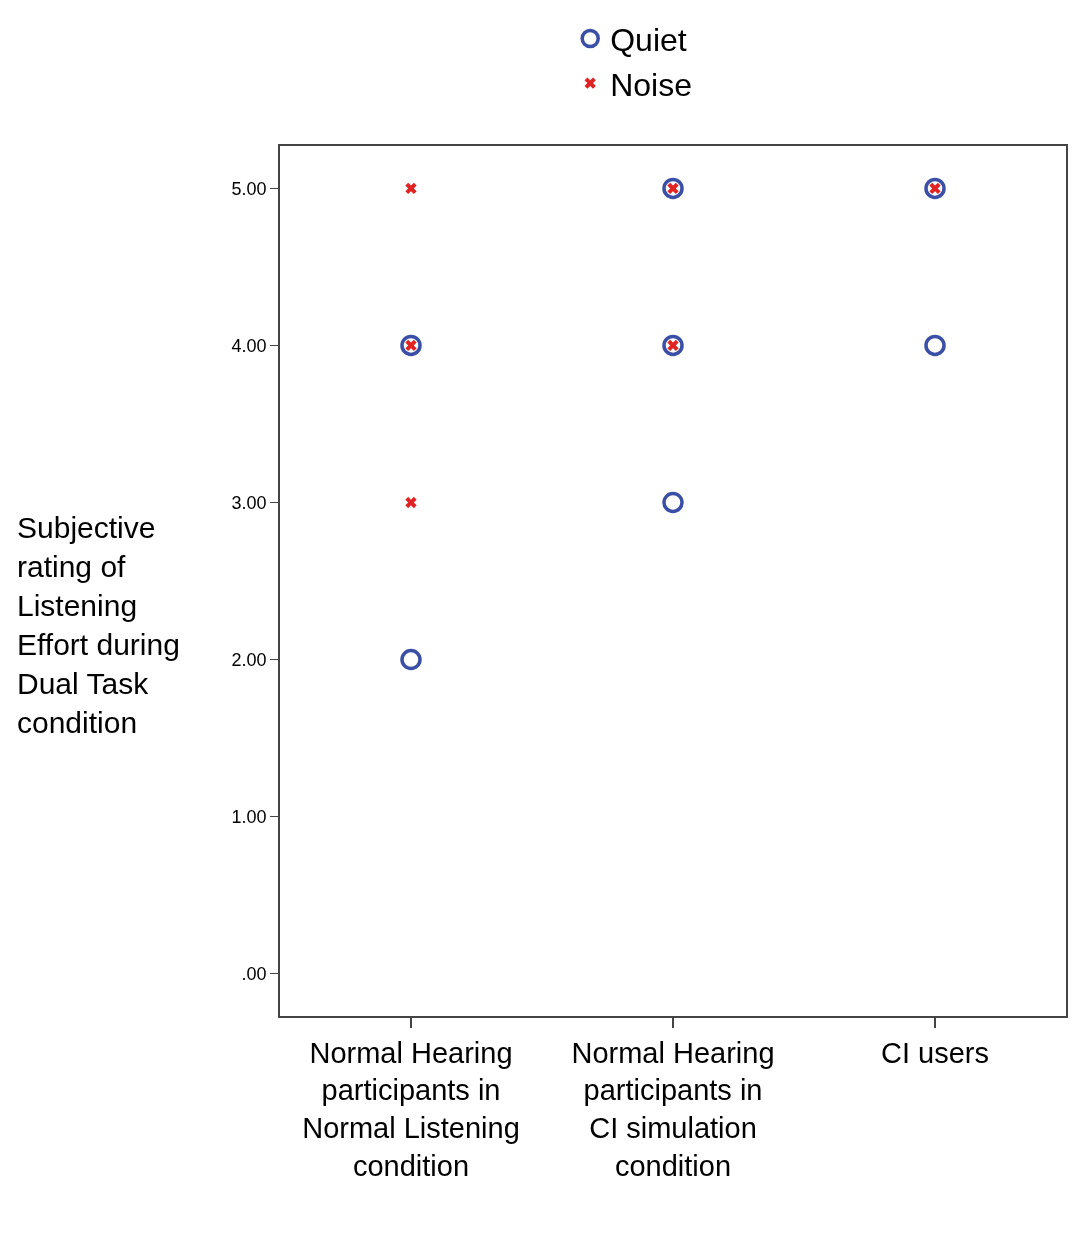 The image size is (1076, 1234). I want to click on y-axis-title: Subjective rating of Listening Effort during Dual Task condition, so click(98, 625).